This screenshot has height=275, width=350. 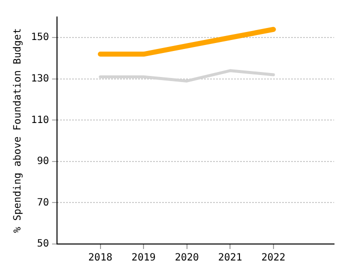 What do you see at coordinates (43, 202) in the screenshot?
I see `y-tick-label: 70` at bounding box center [43, 202].